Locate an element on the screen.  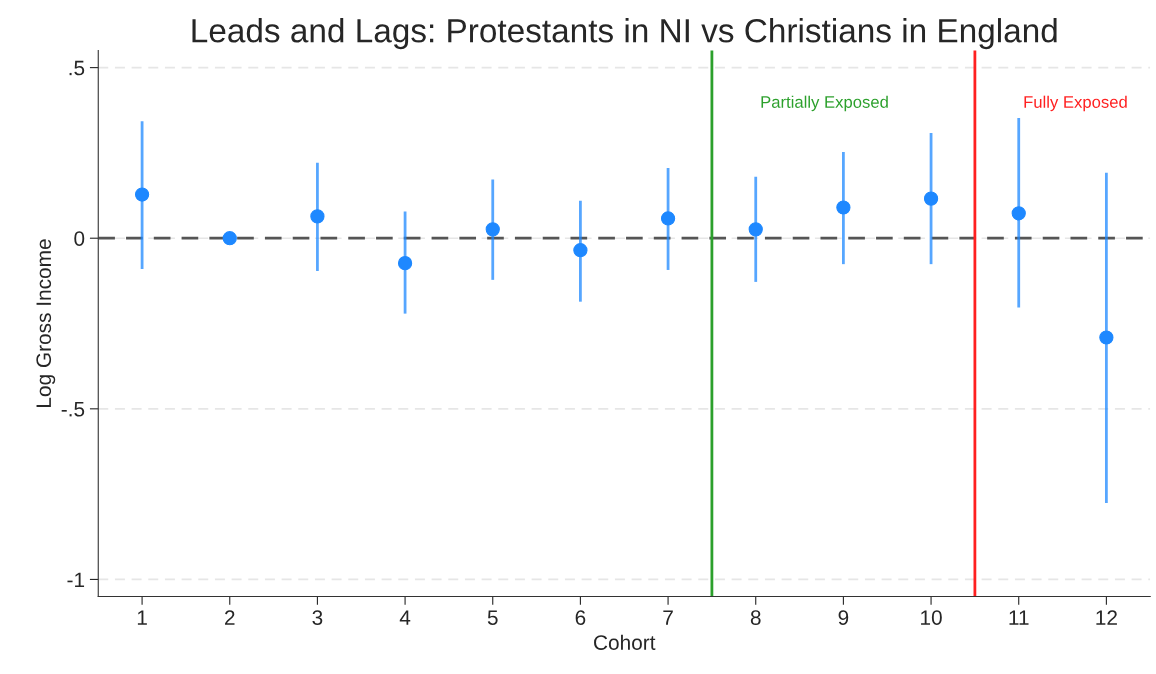
y-tick-label: -.5 is located at coordinates (73, 409).